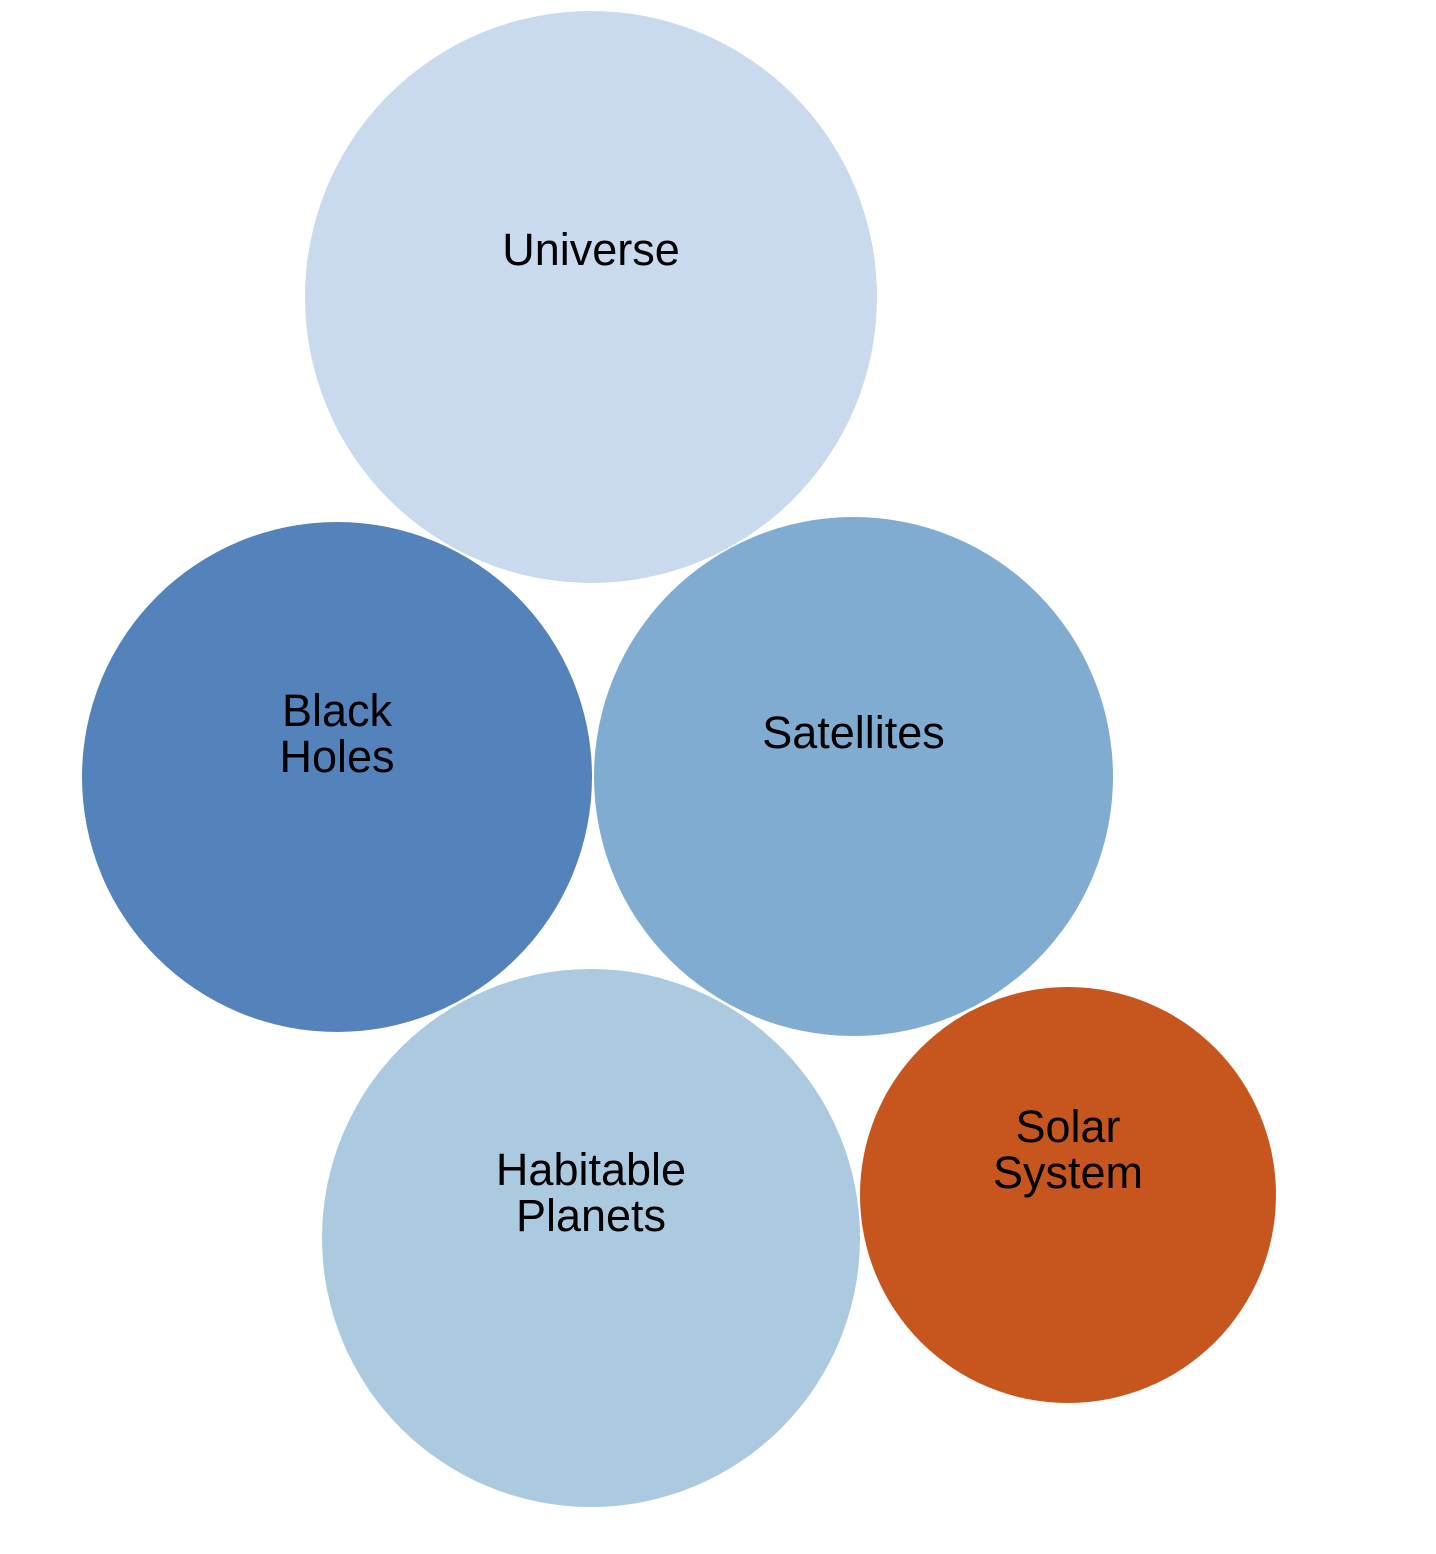 This screenshot has width=1436, height=1554. I want to click on bubble-label-black-holes: Black Holes, so click(337, 733).